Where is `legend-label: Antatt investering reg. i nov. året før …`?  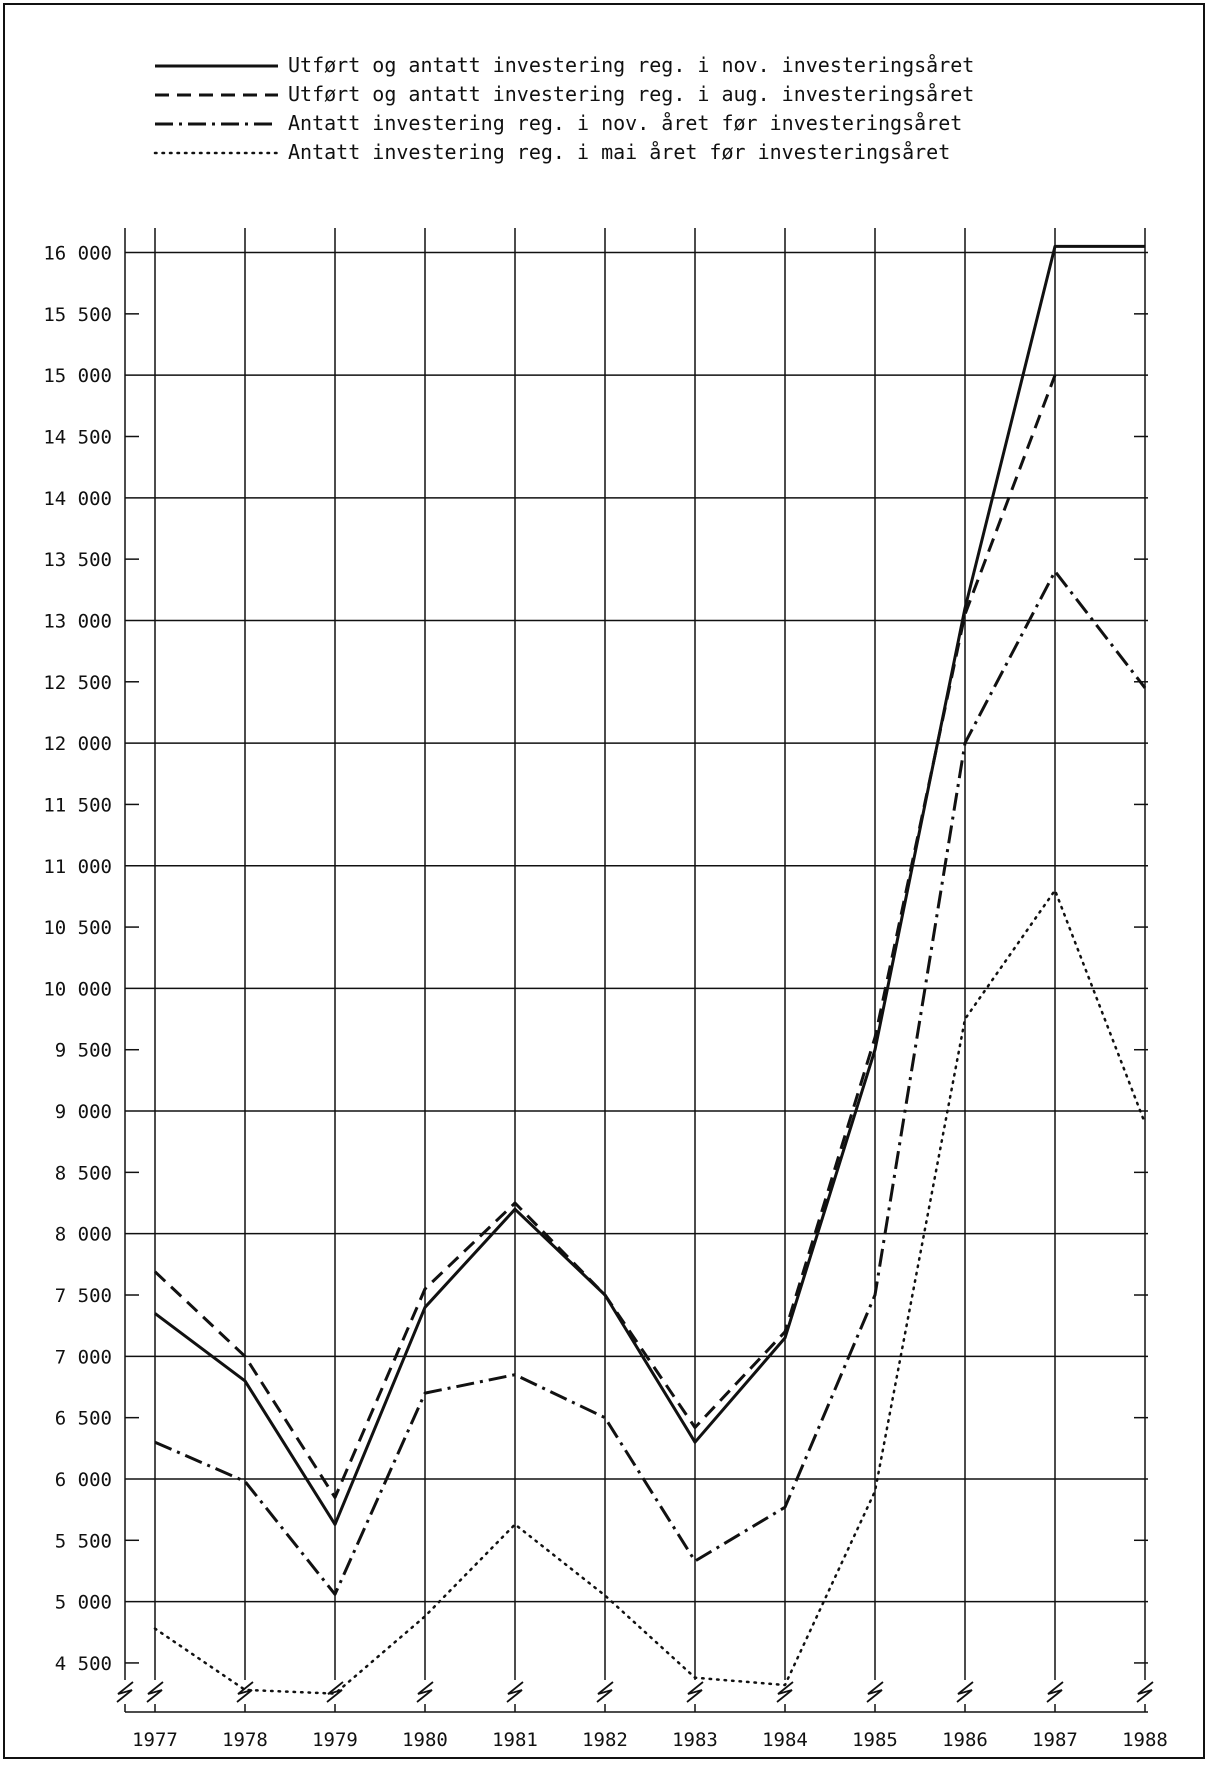 legend-label: Antatt investering reg. i nov. året før … is located at coordinates (625, 123).